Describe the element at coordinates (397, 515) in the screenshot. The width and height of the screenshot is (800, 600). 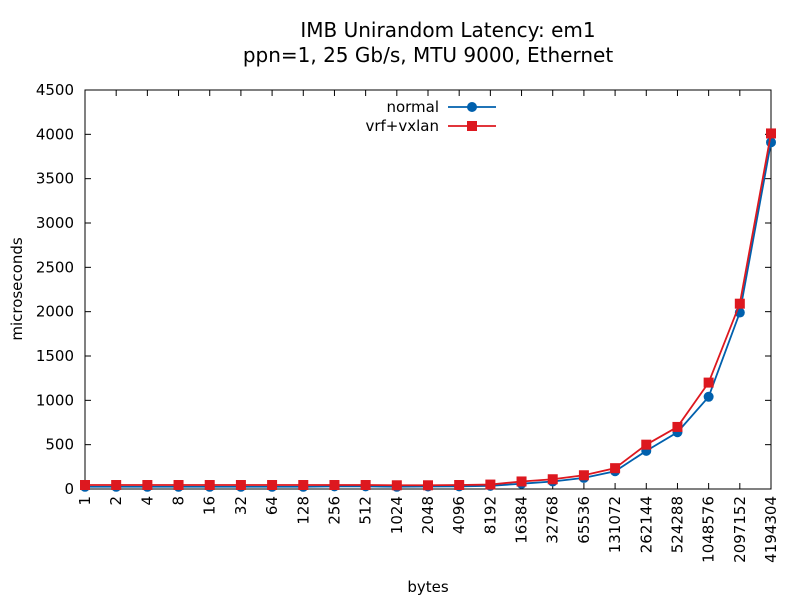
I see `x-tick-label: 1024` at that location.